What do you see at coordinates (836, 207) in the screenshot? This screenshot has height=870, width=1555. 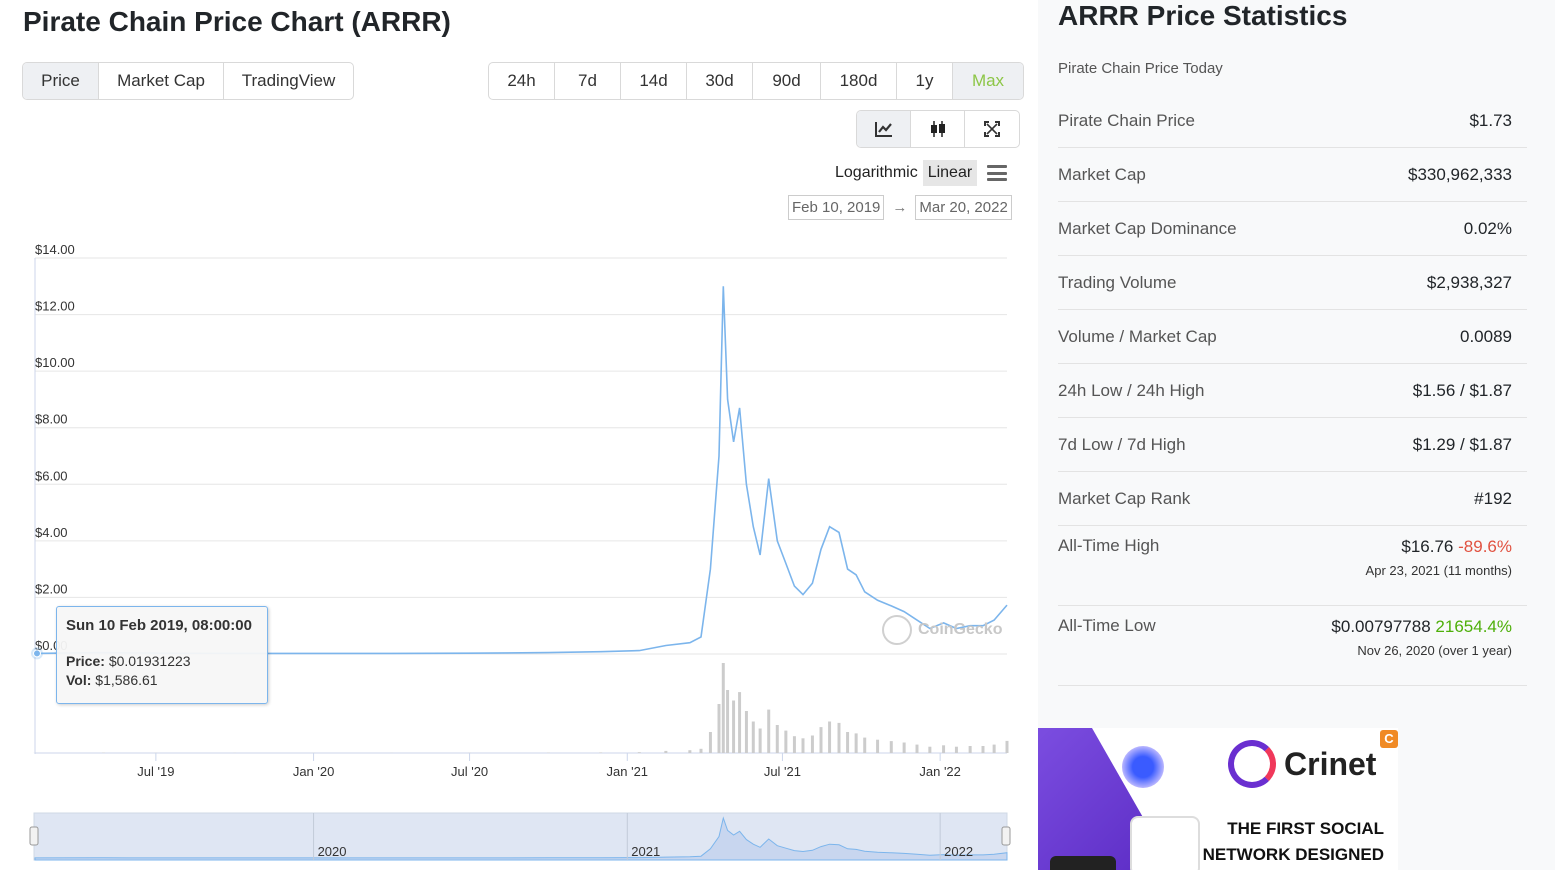 I see `date-from-input: Feb 10, 2019` at bounding box center [836, 207].